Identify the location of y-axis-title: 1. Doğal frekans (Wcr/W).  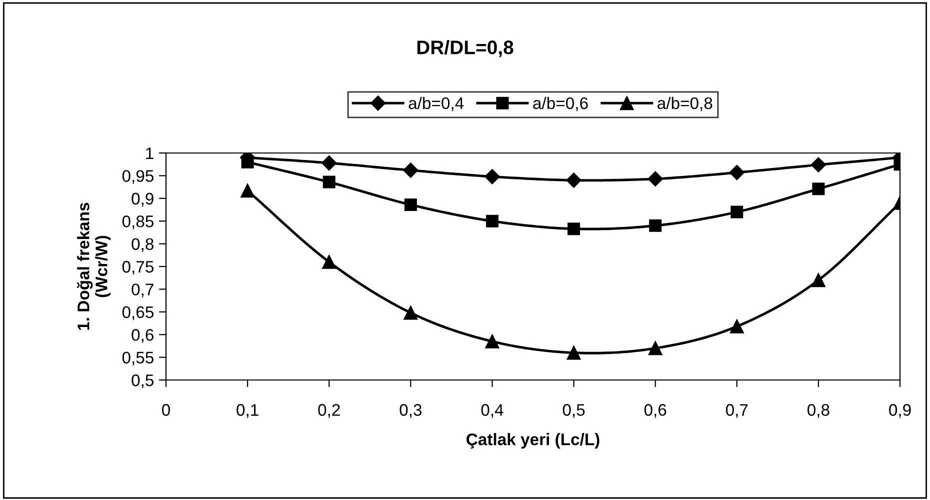
(93, 266).